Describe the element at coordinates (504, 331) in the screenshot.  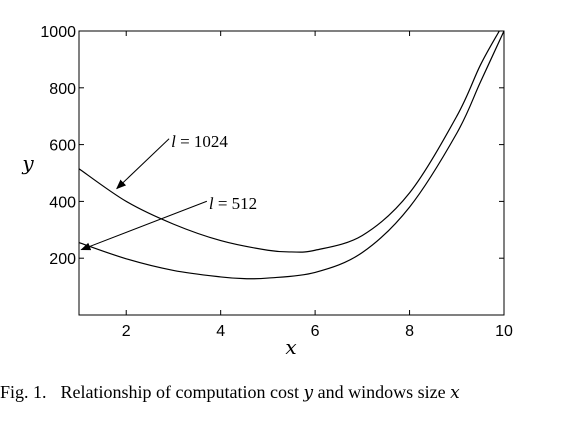
I see `x-tick-label: 10` at that location.